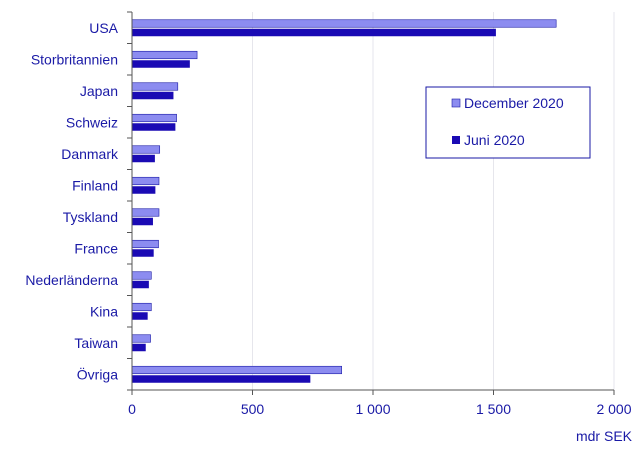  What do you see at coordinates (153, 95) in the screenshot?
I see `bar-japan-juni-2020` at bounding box center [153, 95].